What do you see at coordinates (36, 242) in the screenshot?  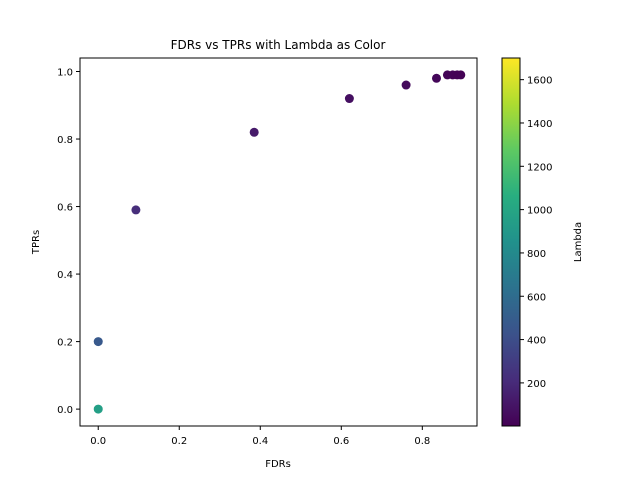 I see `y-axis-label: TPRs` at bounding box center [36, 242].